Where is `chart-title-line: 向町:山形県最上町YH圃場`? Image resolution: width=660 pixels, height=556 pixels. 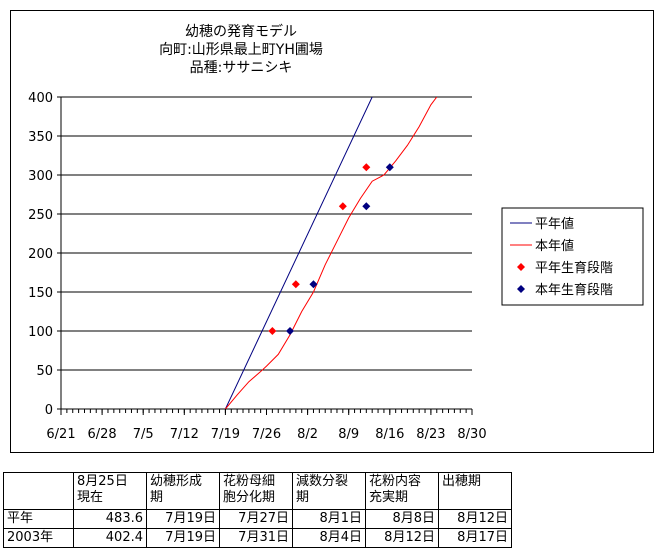
chart-title-line: 向町:山形県最上町YH圃場 is located at coordinates (241, 50).